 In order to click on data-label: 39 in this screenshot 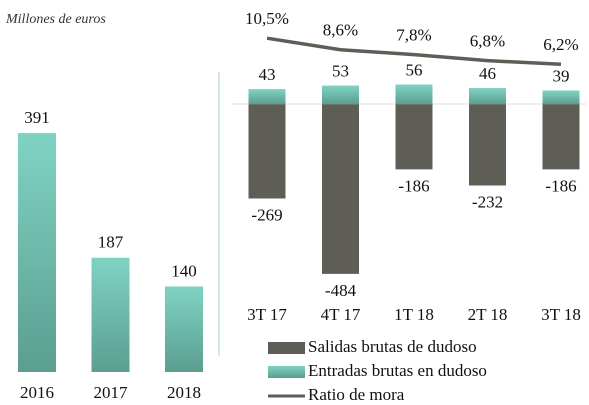, I will do `click(561, 75)`.